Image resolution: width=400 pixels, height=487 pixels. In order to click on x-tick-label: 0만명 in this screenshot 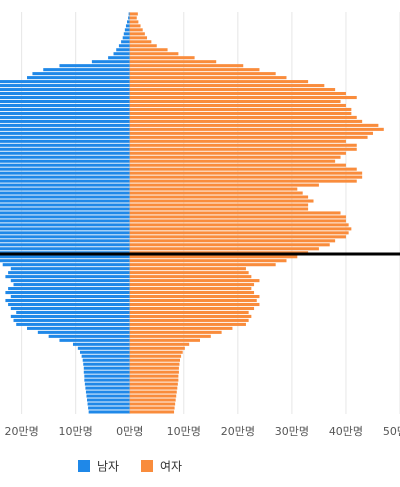, I will do `click(129, 431)`.